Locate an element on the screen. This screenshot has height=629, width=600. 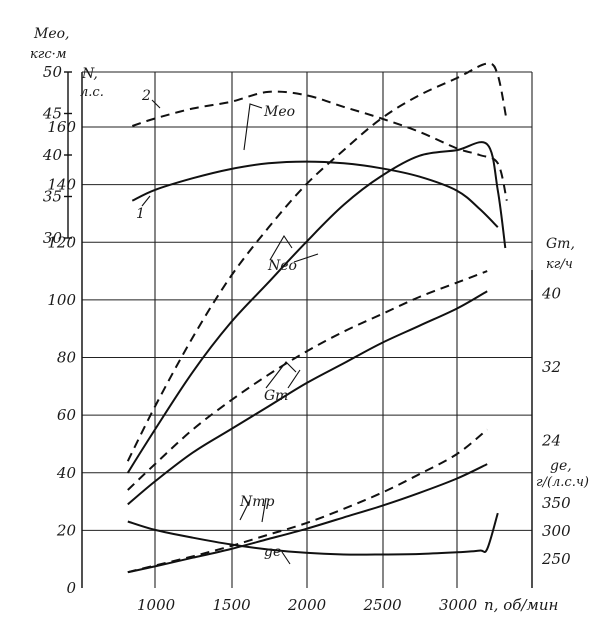
power-tick-60: 60 is located at coordinates (67, 415).